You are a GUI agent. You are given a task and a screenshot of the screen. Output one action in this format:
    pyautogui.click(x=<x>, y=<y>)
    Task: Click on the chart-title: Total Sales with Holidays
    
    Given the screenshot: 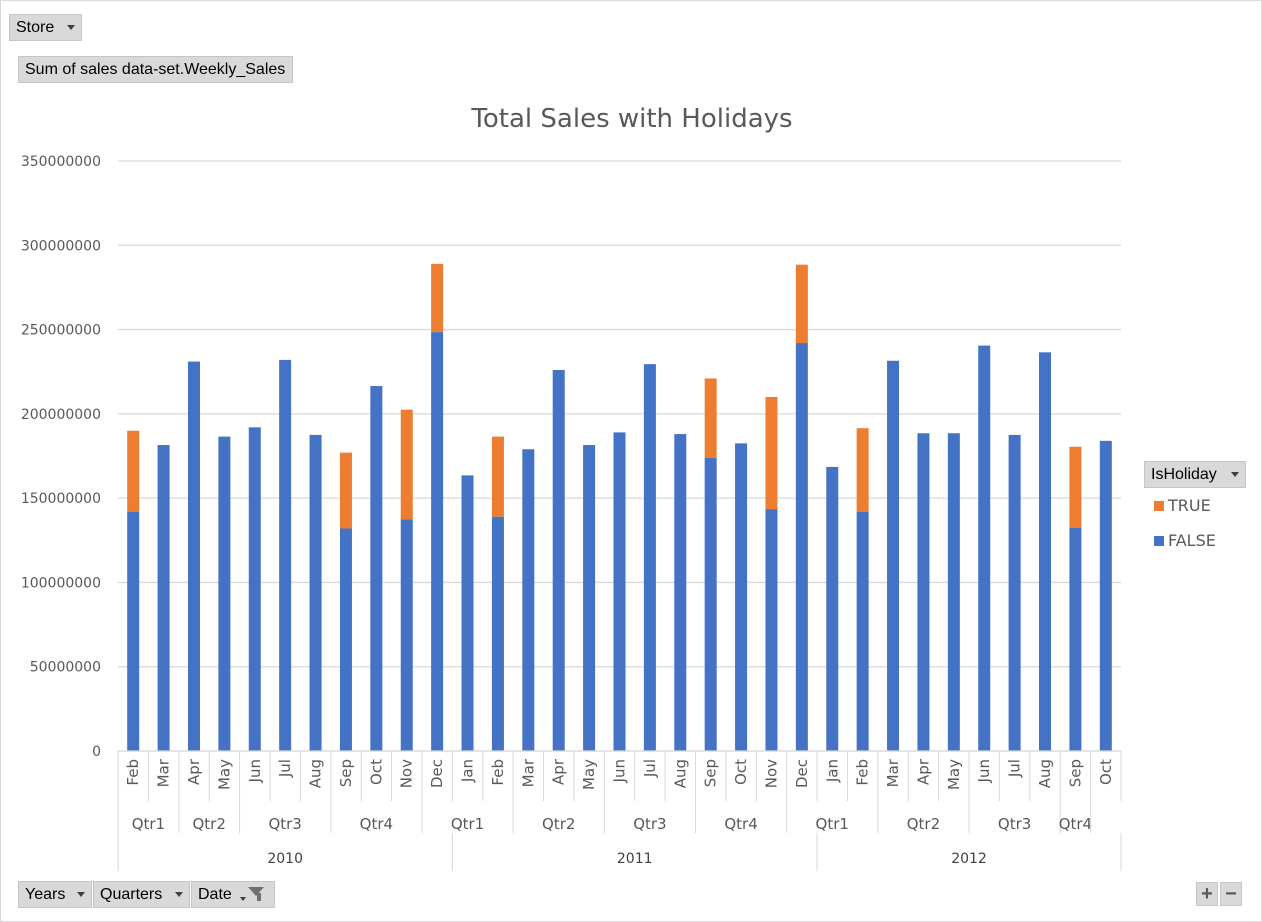 What is the action you would take?
    pyautogui.click(x=631, y=119)
    